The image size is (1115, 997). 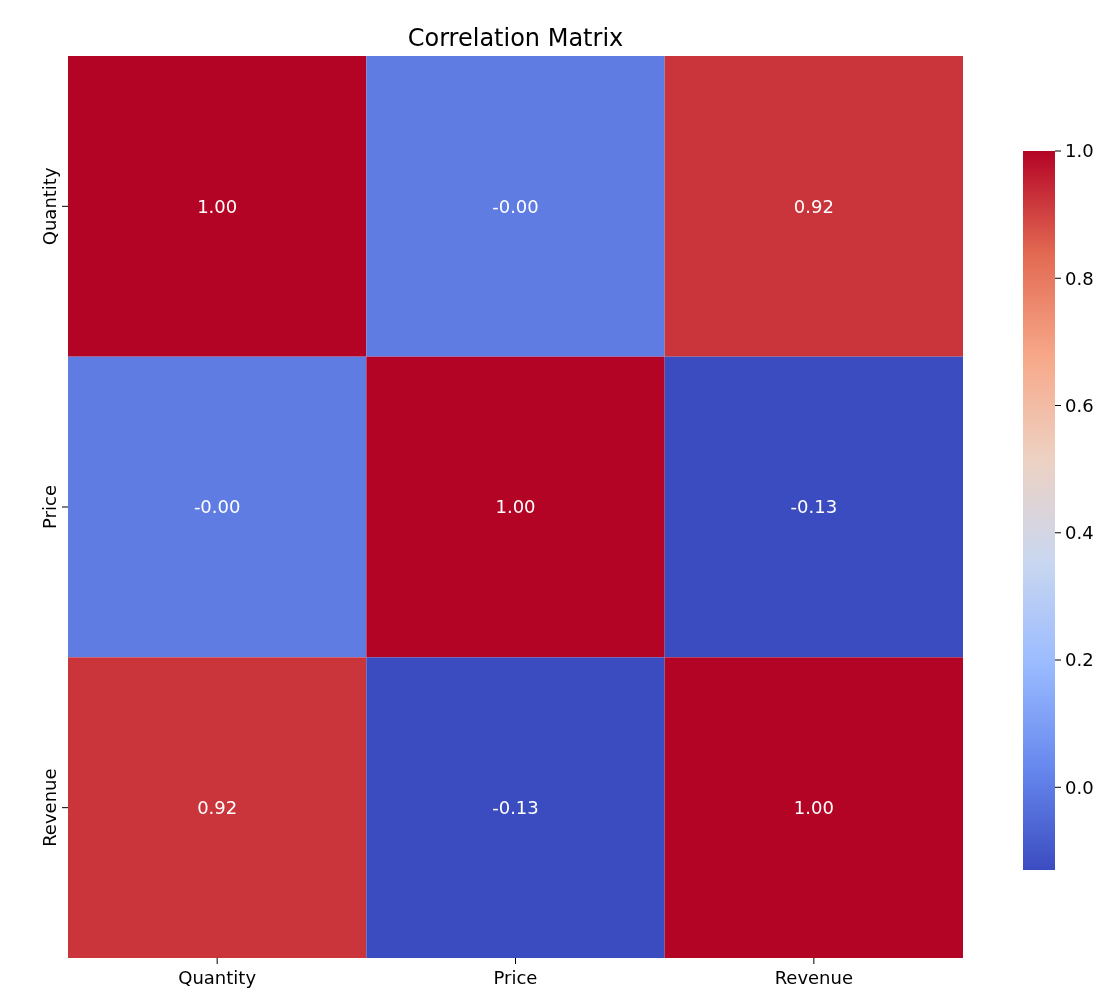 I want to click on x-tick-label: Revenue, so click(x=814, y=977).